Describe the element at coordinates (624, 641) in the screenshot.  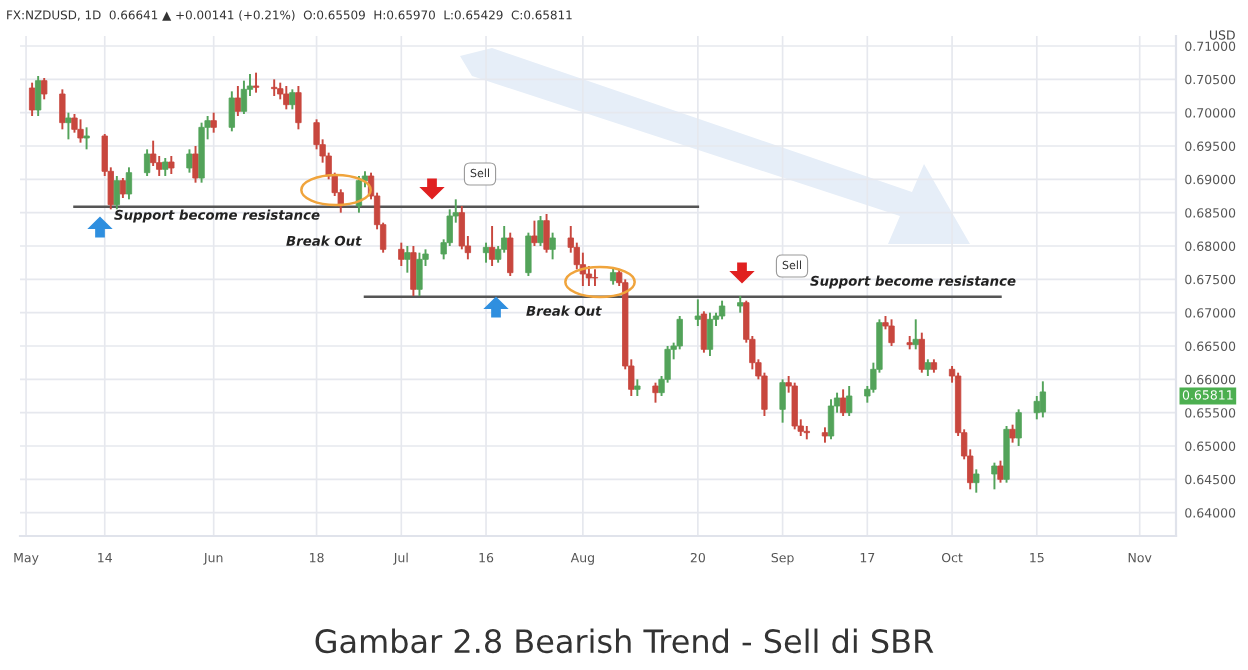
I see `text: Gambar 2.8 Bearish Trend - Sell di SBR` at that location.